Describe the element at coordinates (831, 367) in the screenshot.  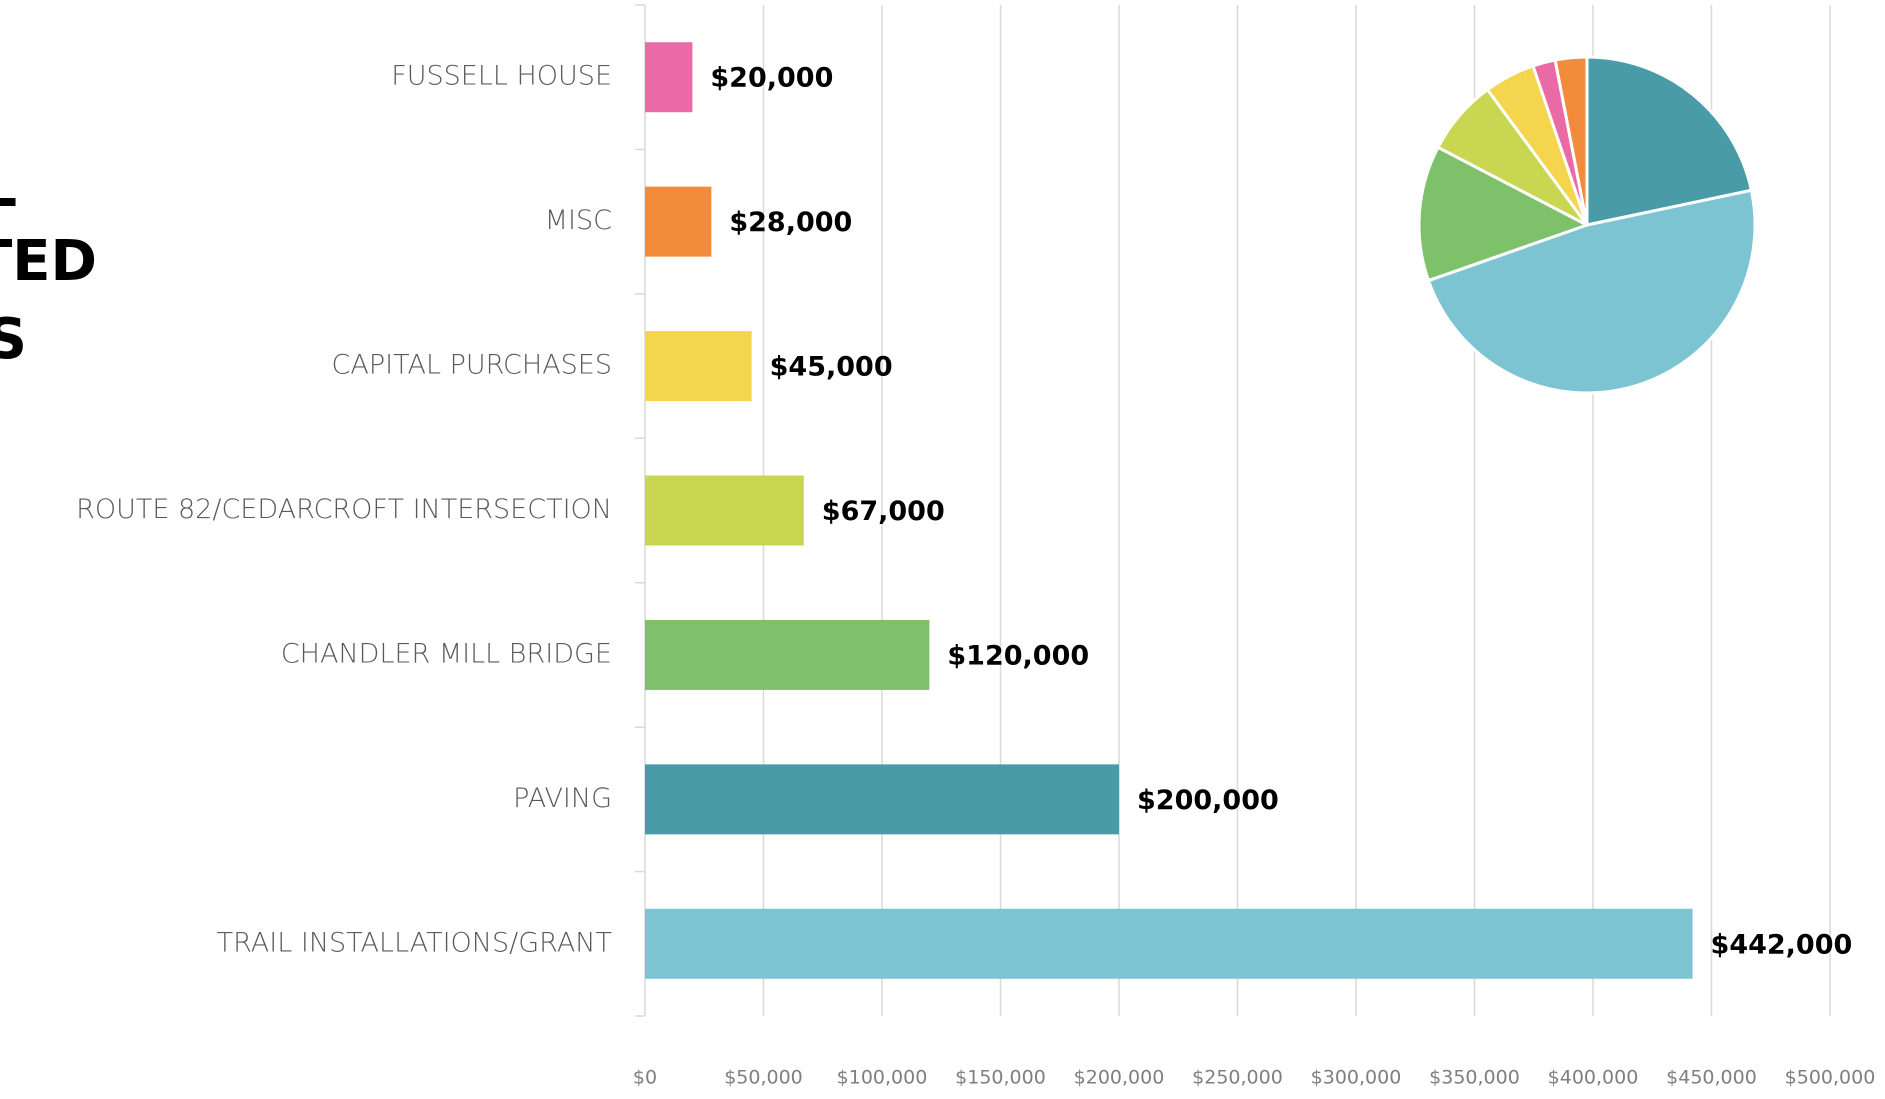
I see `value-label: $45,000` at that location.